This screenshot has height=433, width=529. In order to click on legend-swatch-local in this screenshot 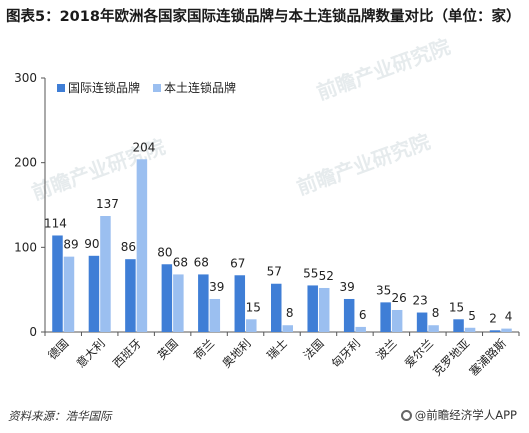, I will do `click(157, 88)`.